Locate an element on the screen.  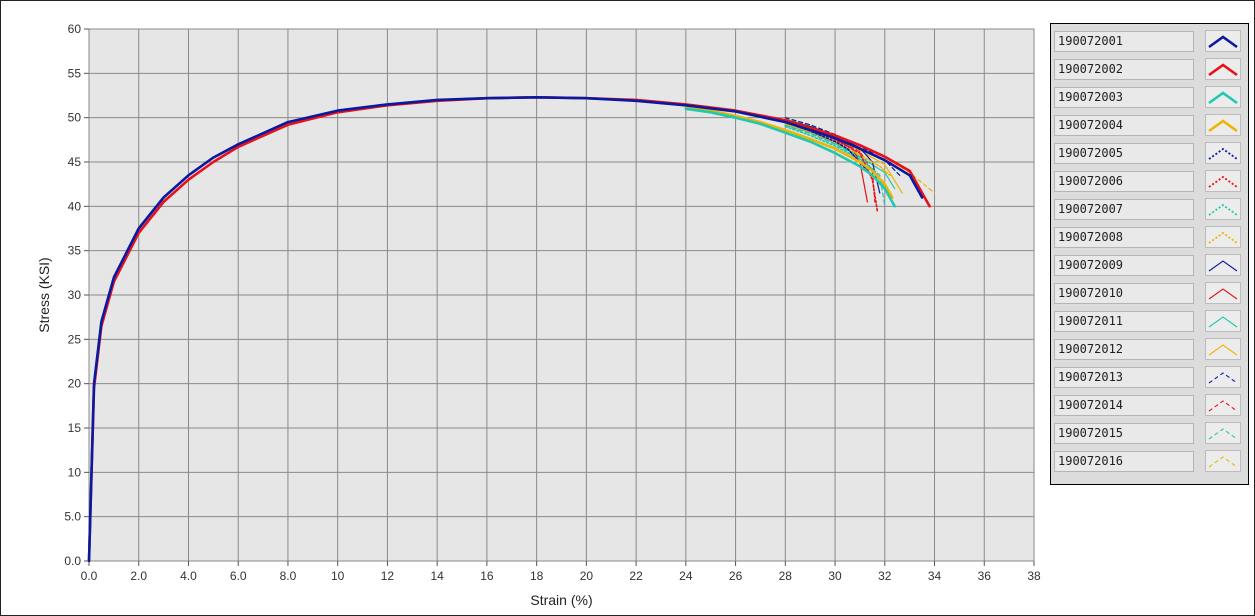
legend-label: 190072005 is located at coordinates (1124, 153).